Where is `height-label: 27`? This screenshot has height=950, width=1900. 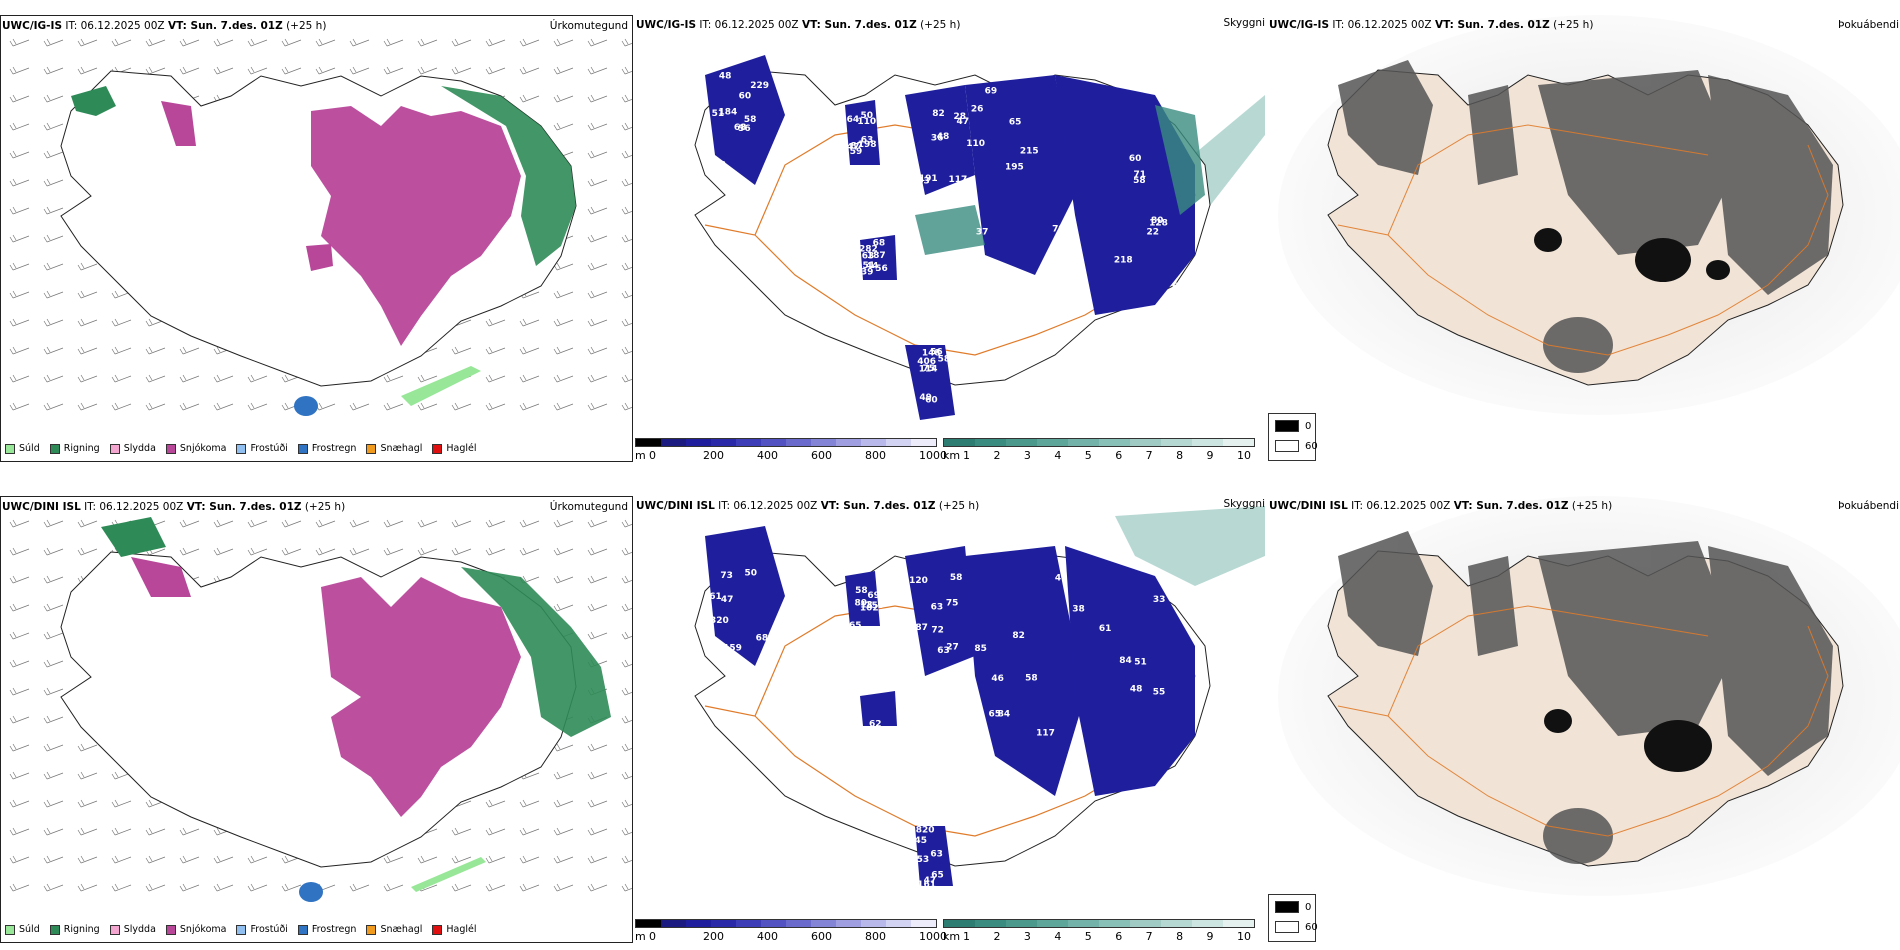 height-label: 27 is located at coordinates (865, 749).